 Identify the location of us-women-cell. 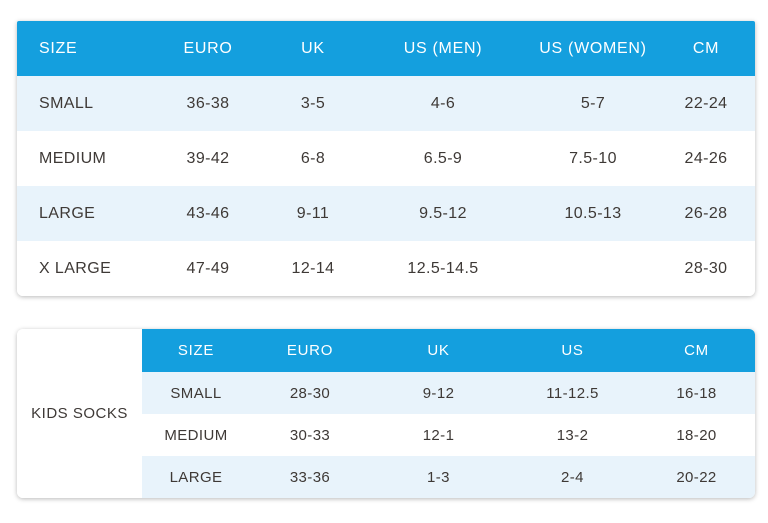
(593, 268).